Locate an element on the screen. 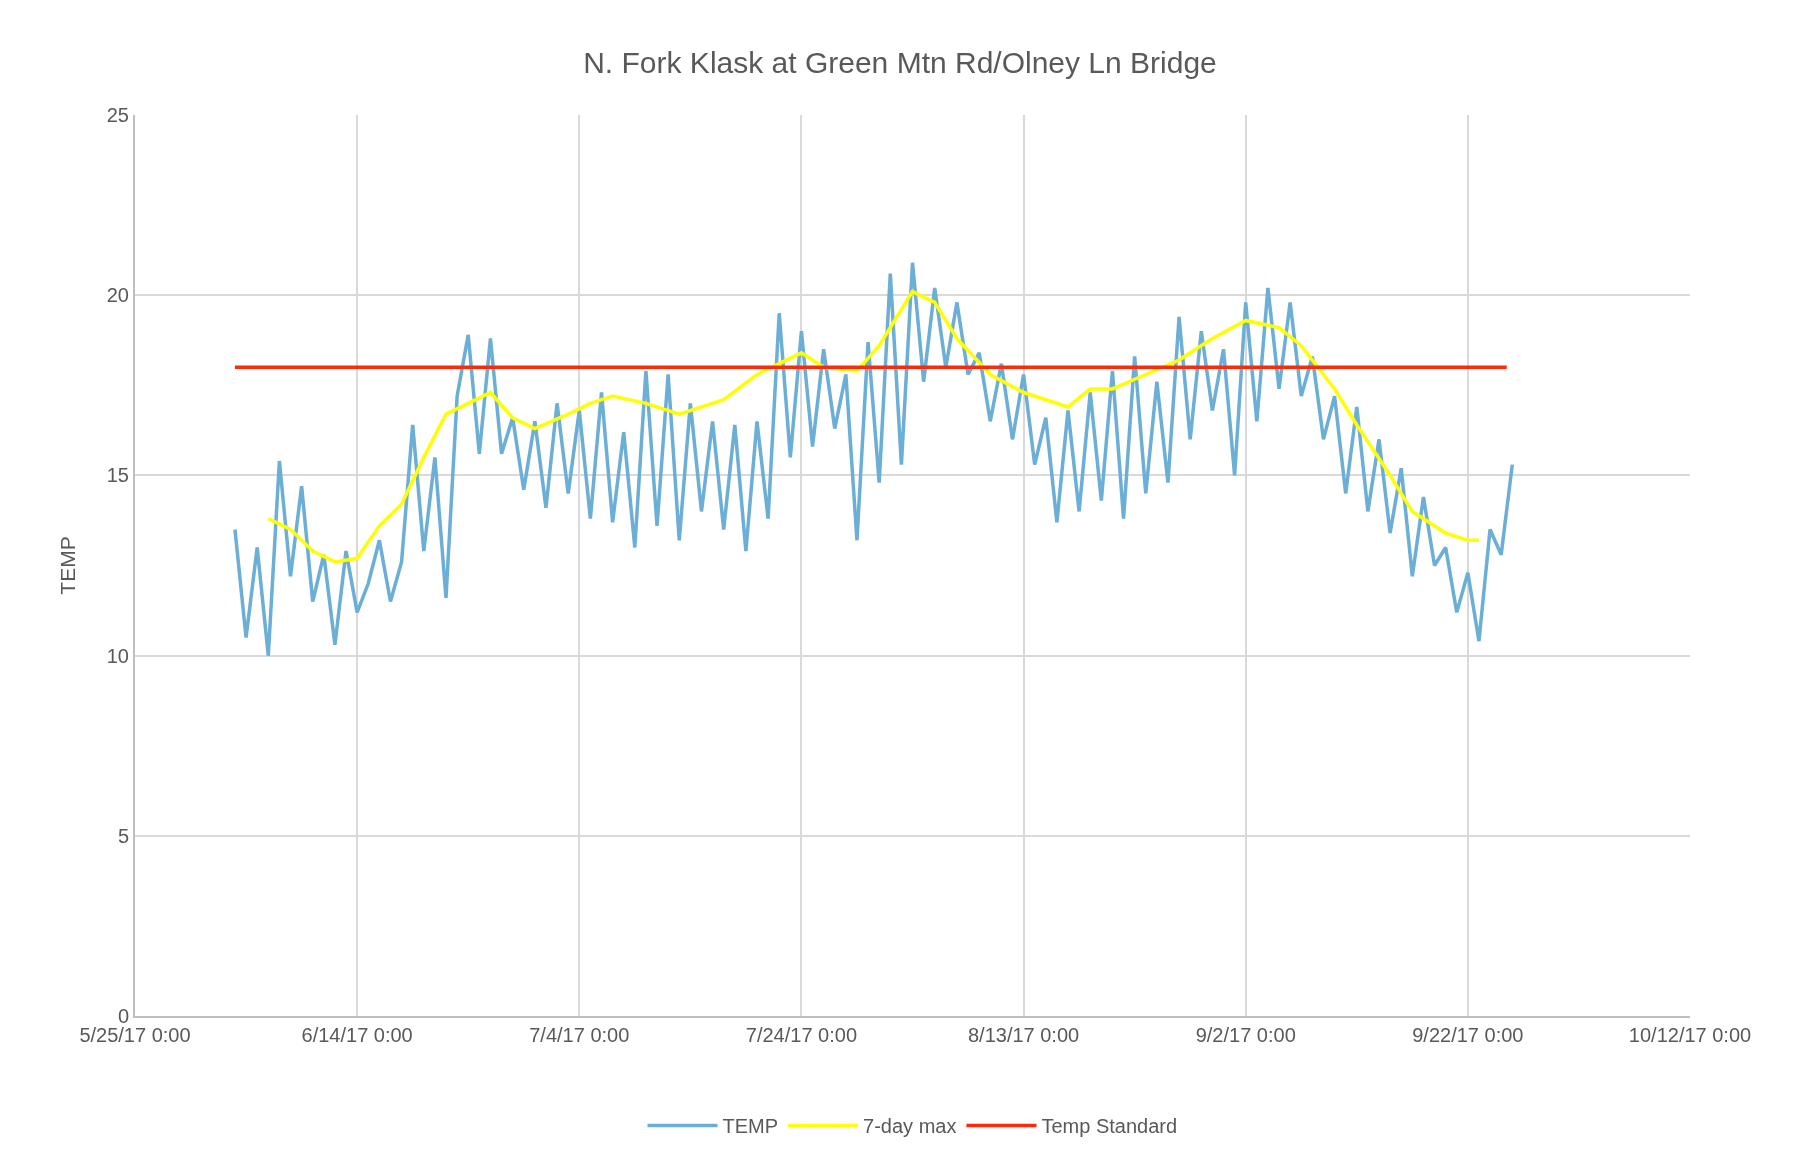  x-tick-label: 7/4/17 0:00 is located at coordinates (579, 1035).